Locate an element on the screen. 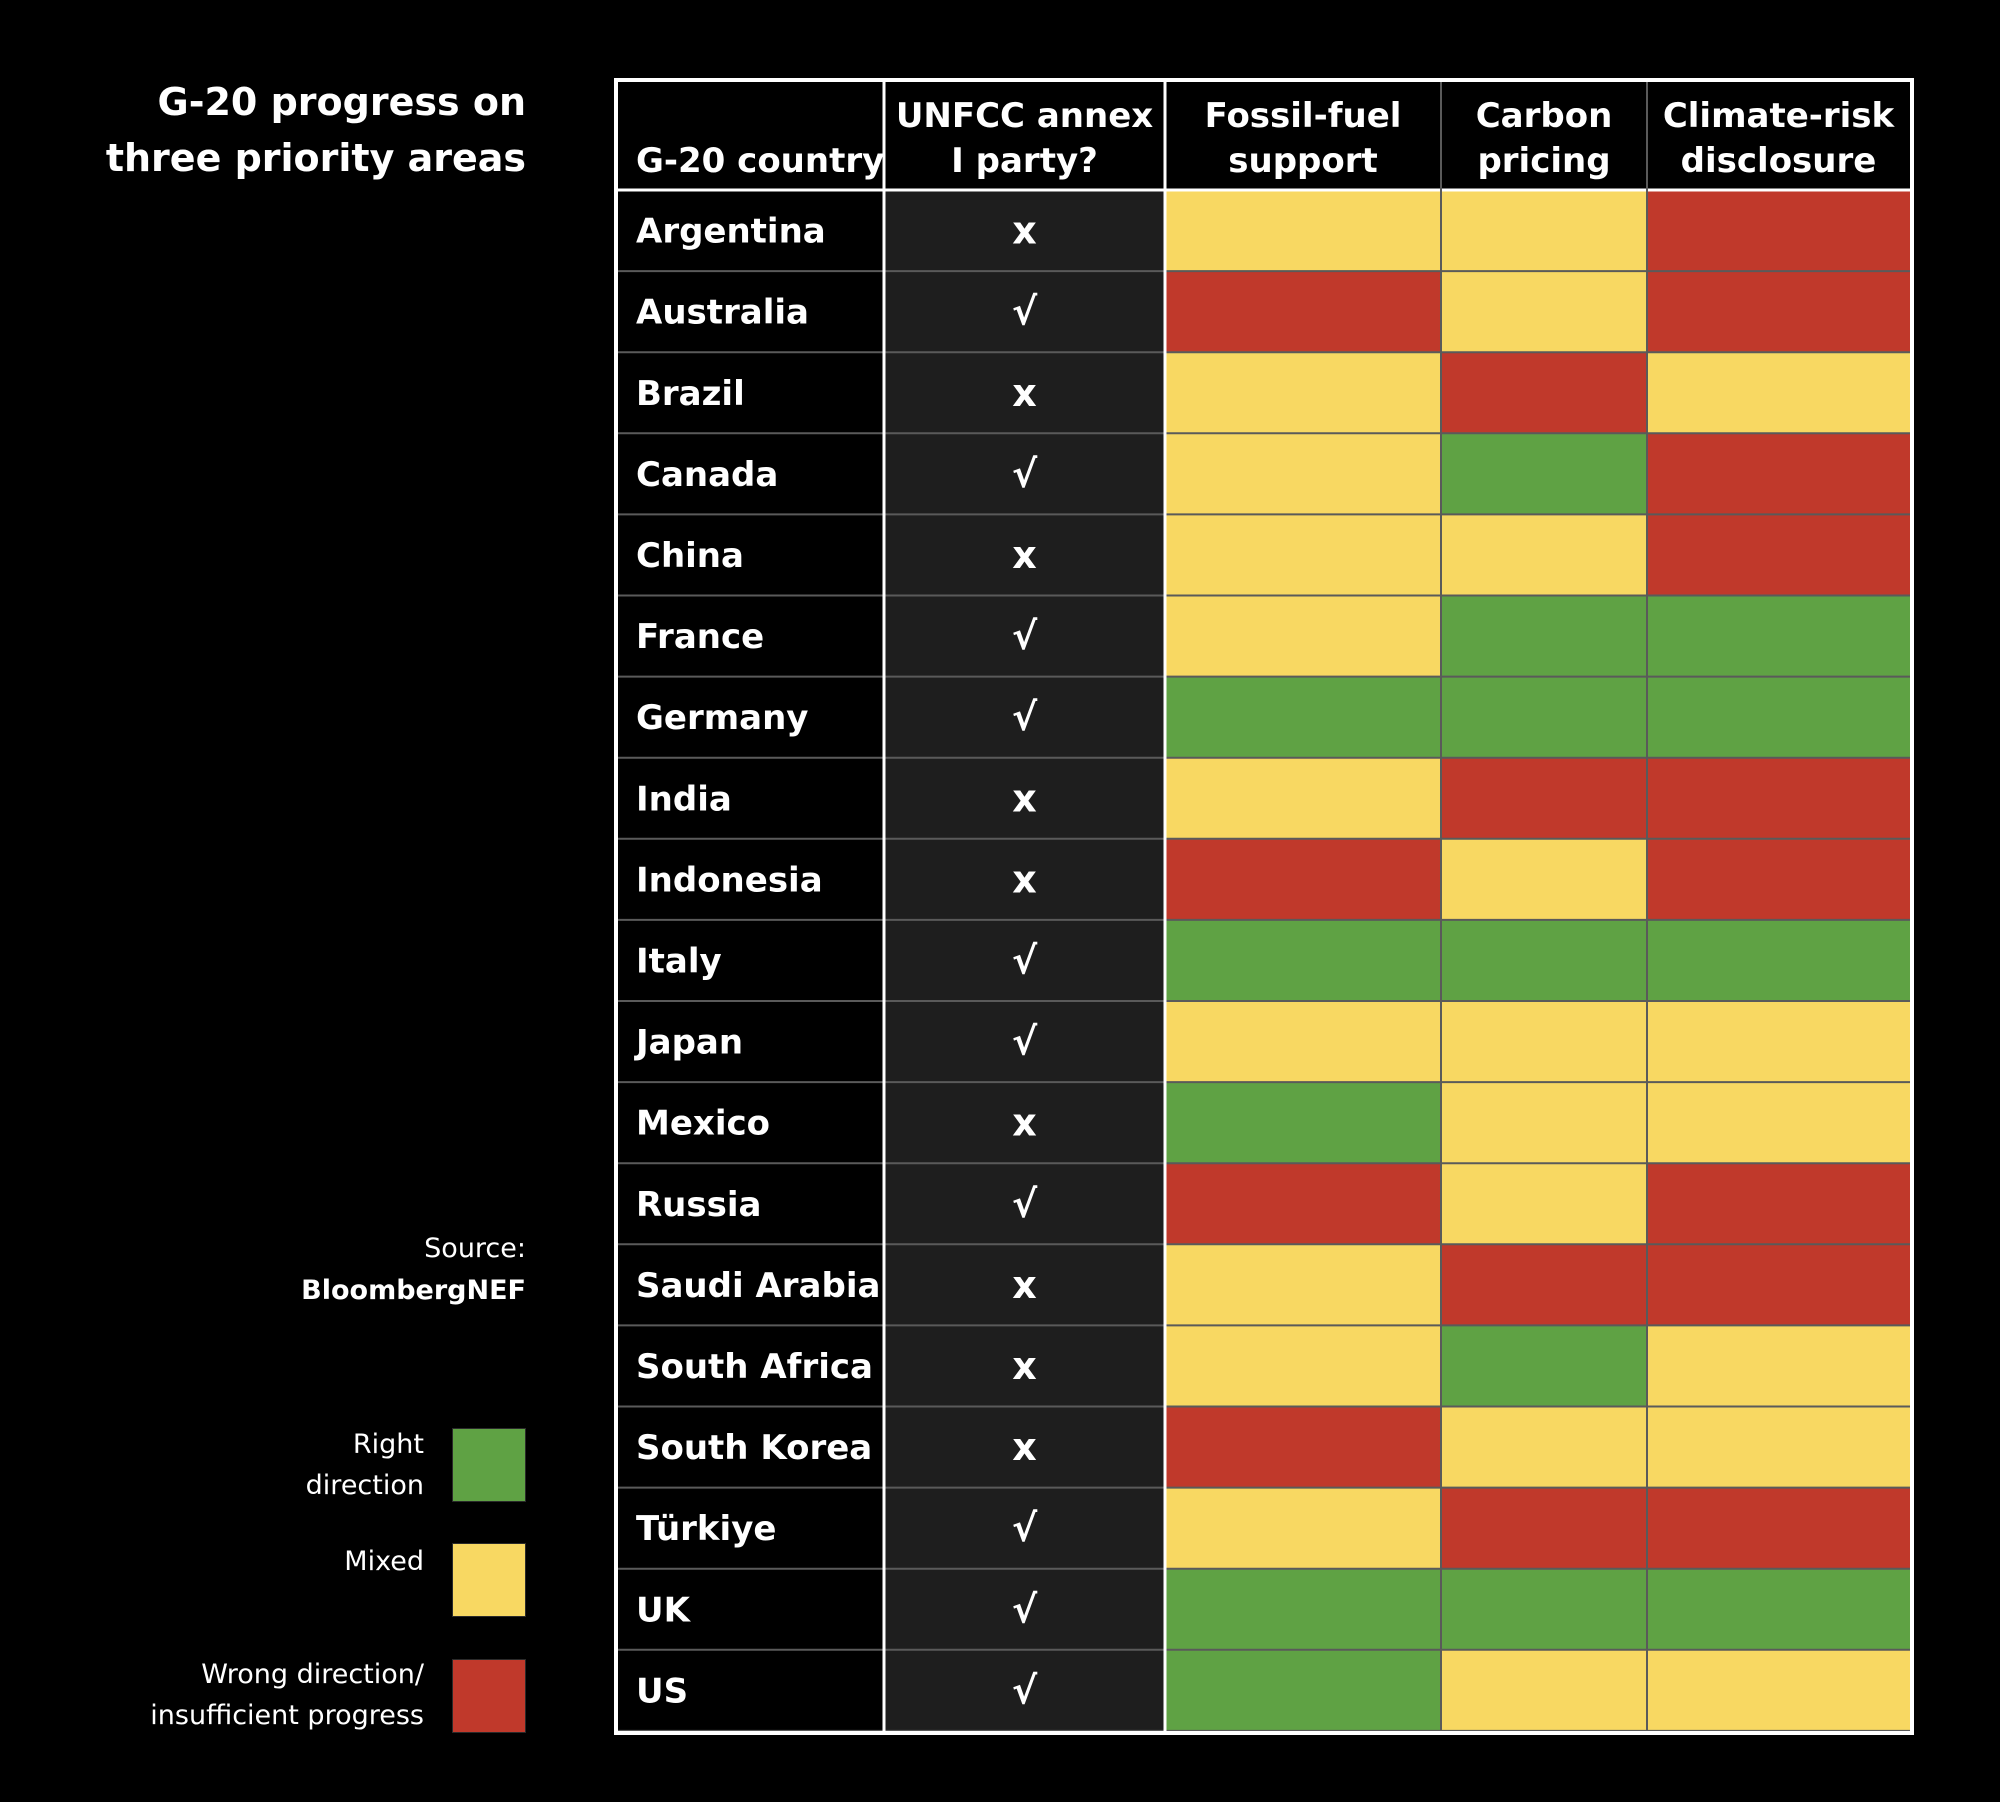 Image resolution: width=2000 pixels, height=1802 pixels. legend-label: Mixed is located at coordinates (384, 1561).